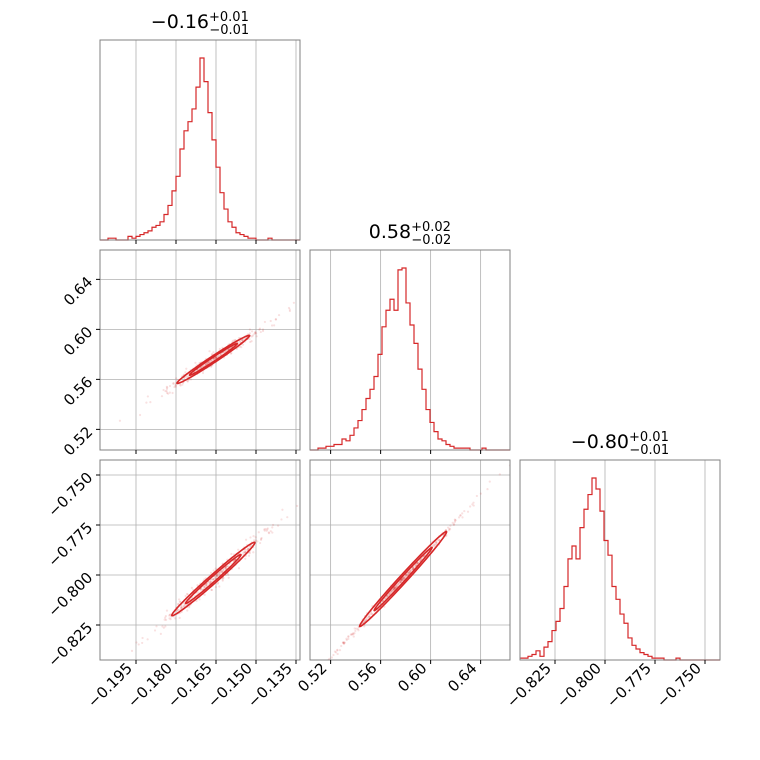  Describe the element at coordinates (529, 685) in the screenshot. I see `x-tick-label: −0.825` at that location.